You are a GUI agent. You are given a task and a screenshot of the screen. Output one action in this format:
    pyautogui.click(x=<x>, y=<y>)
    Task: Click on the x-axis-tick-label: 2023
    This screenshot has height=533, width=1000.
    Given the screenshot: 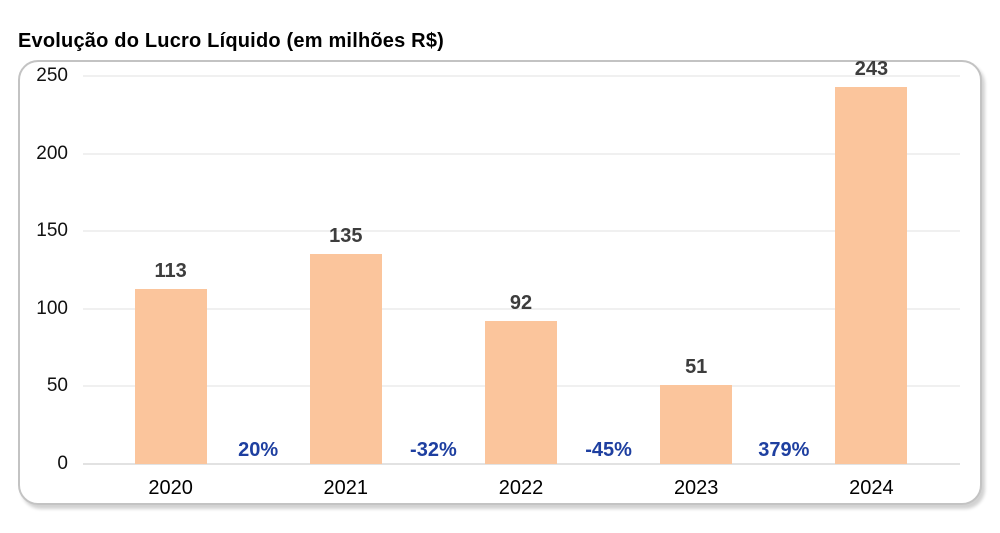 What is the action you would take?
    pyautogui.click(x=696, y=488)
    